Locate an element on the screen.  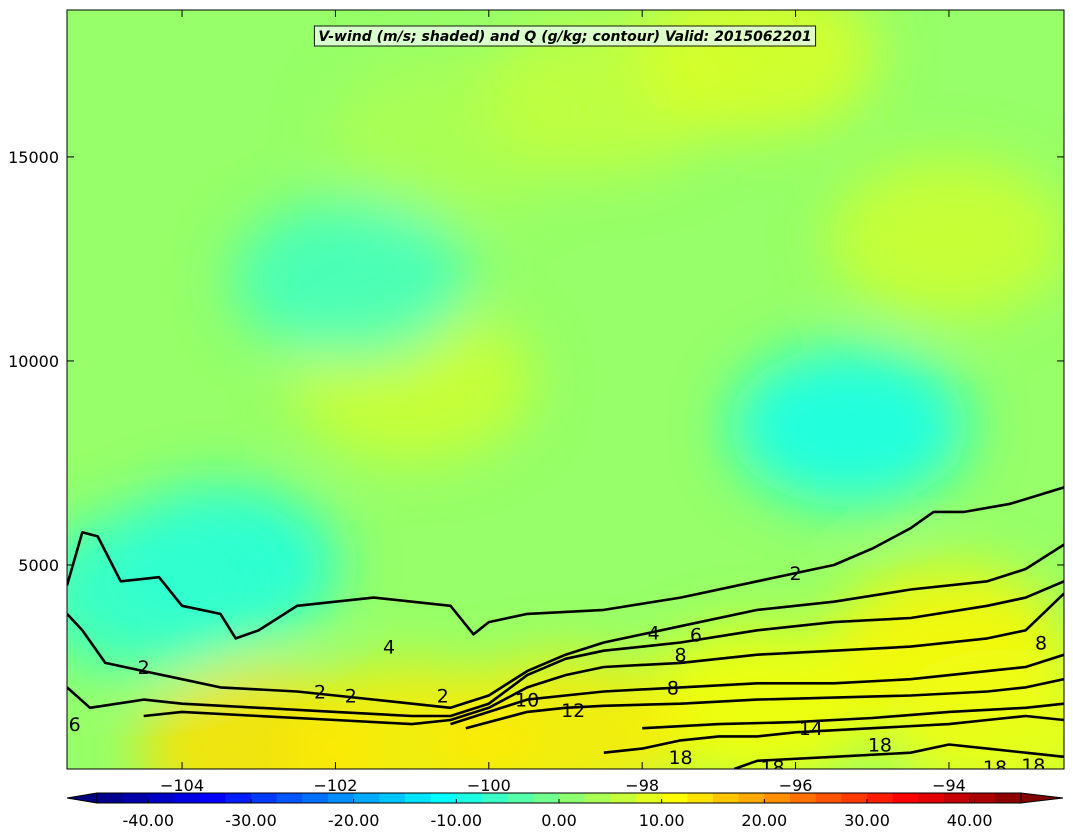
y-tick-label: 15000 is located at coordinates (33, 157).